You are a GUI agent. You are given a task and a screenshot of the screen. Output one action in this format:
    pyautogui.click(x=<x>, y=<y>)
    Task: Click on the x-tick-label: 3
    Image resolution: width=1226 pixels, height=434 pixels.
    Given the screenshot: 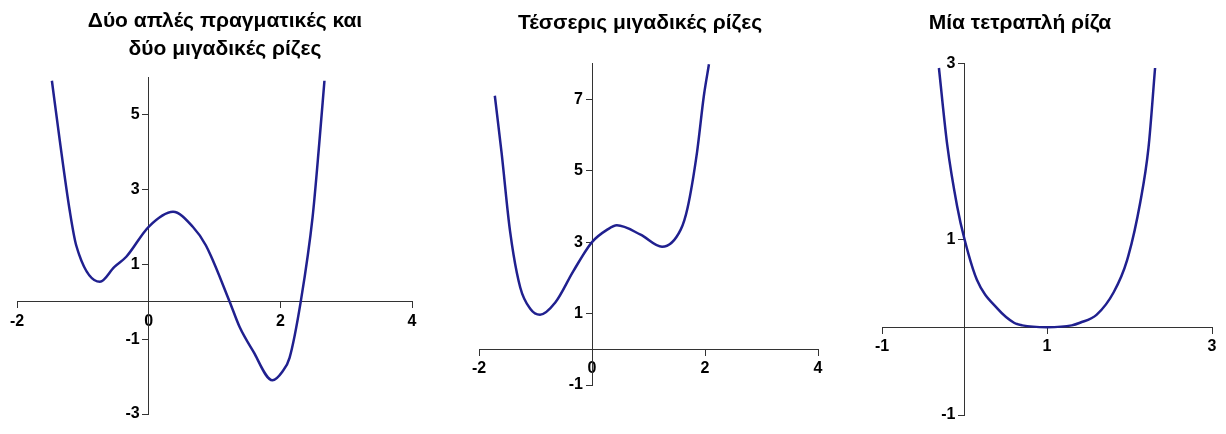 What is the action you would take?
    pyautogui.click(x=1212, y=346)
    